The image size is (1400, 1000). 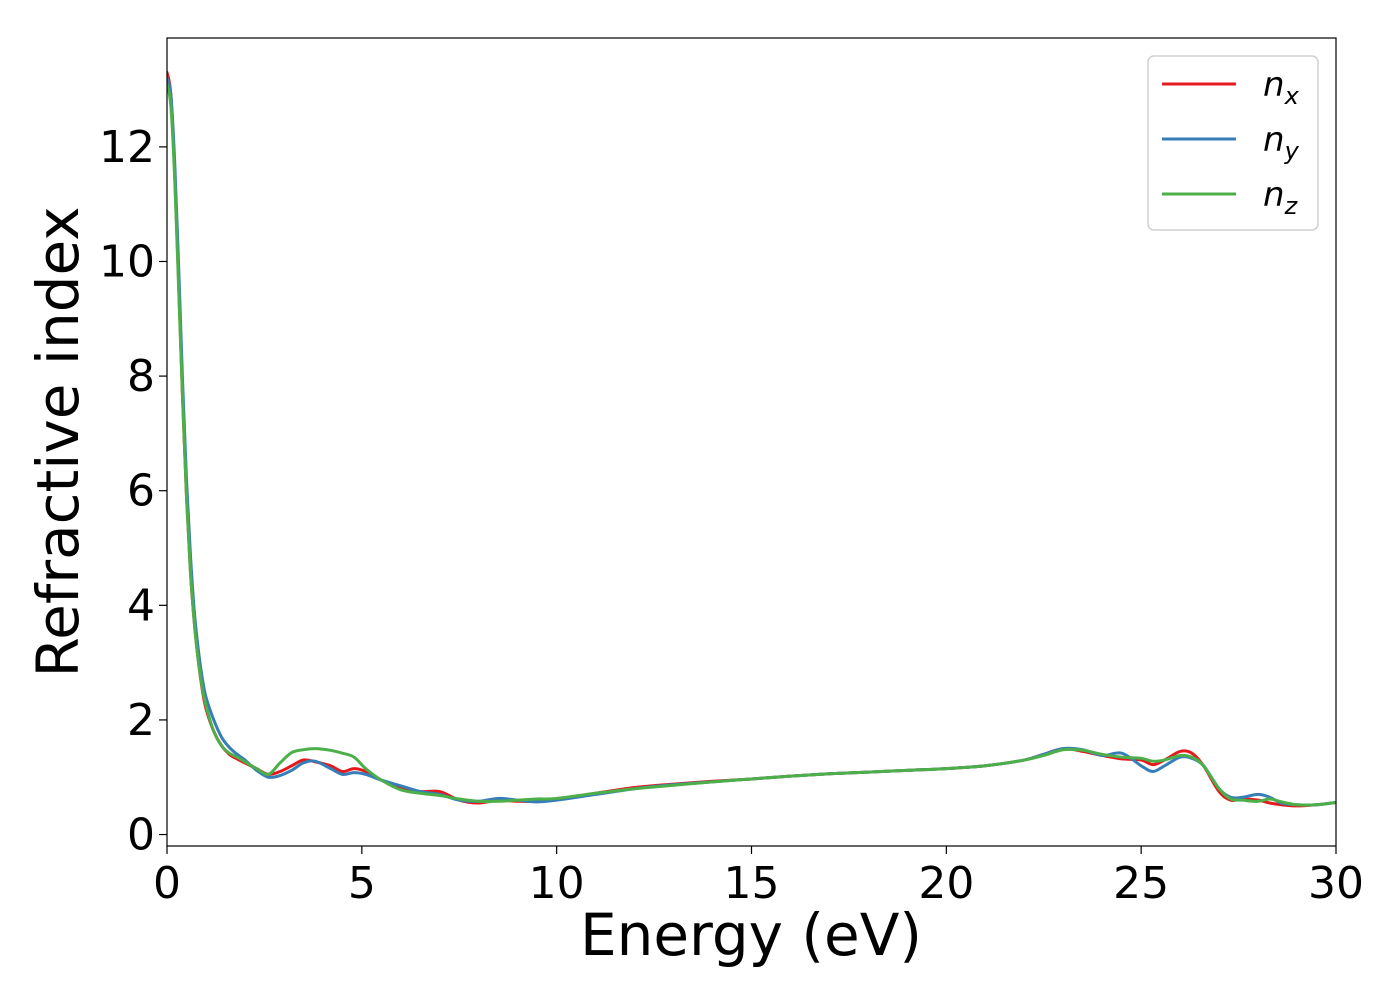 I want to click on x-tick-label: 25, so click(x=1141, y=883).